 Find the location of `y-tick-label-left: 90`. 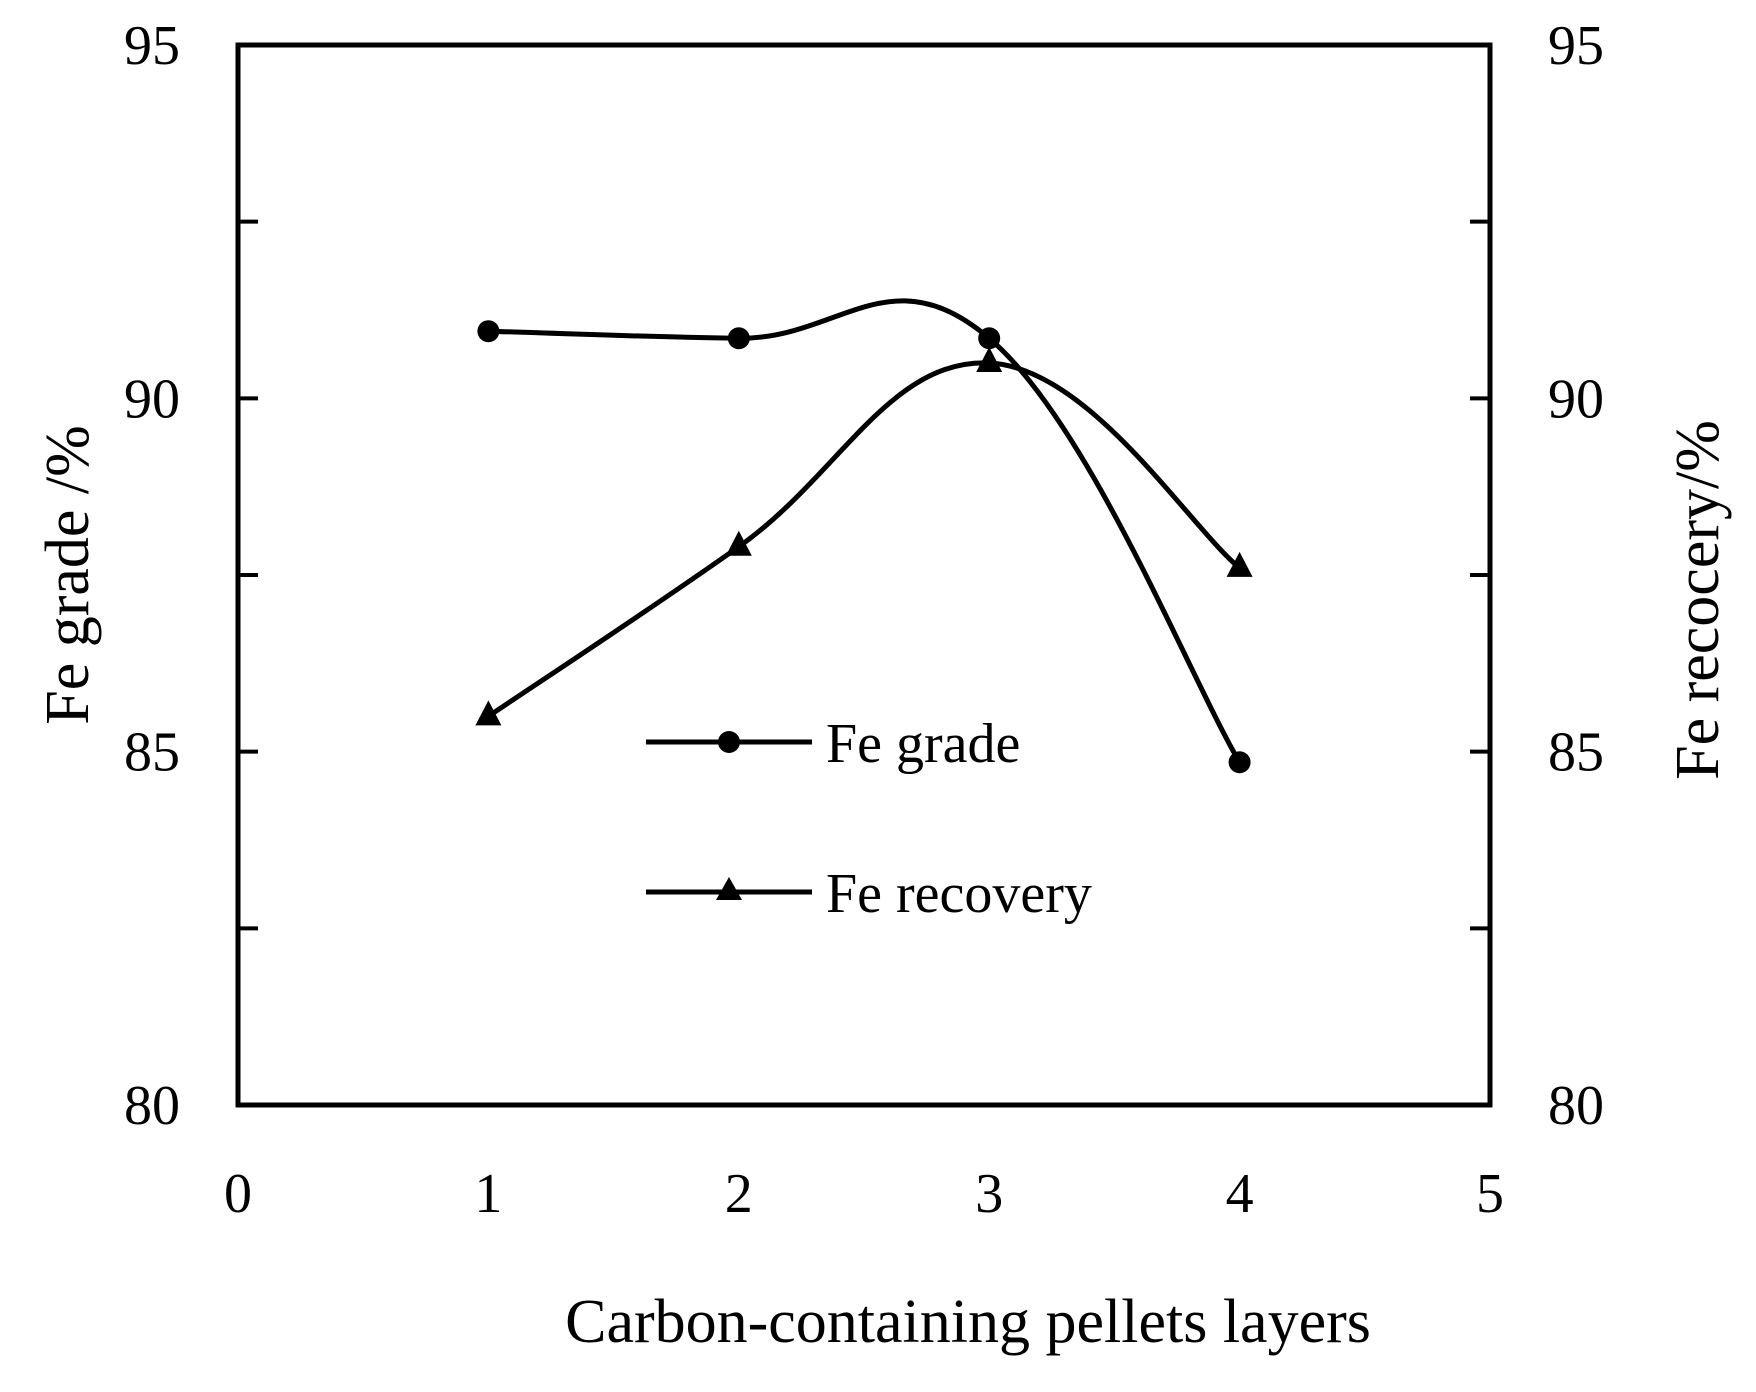

y-tick-label-left: 90 is located at coordinates (152, 399).